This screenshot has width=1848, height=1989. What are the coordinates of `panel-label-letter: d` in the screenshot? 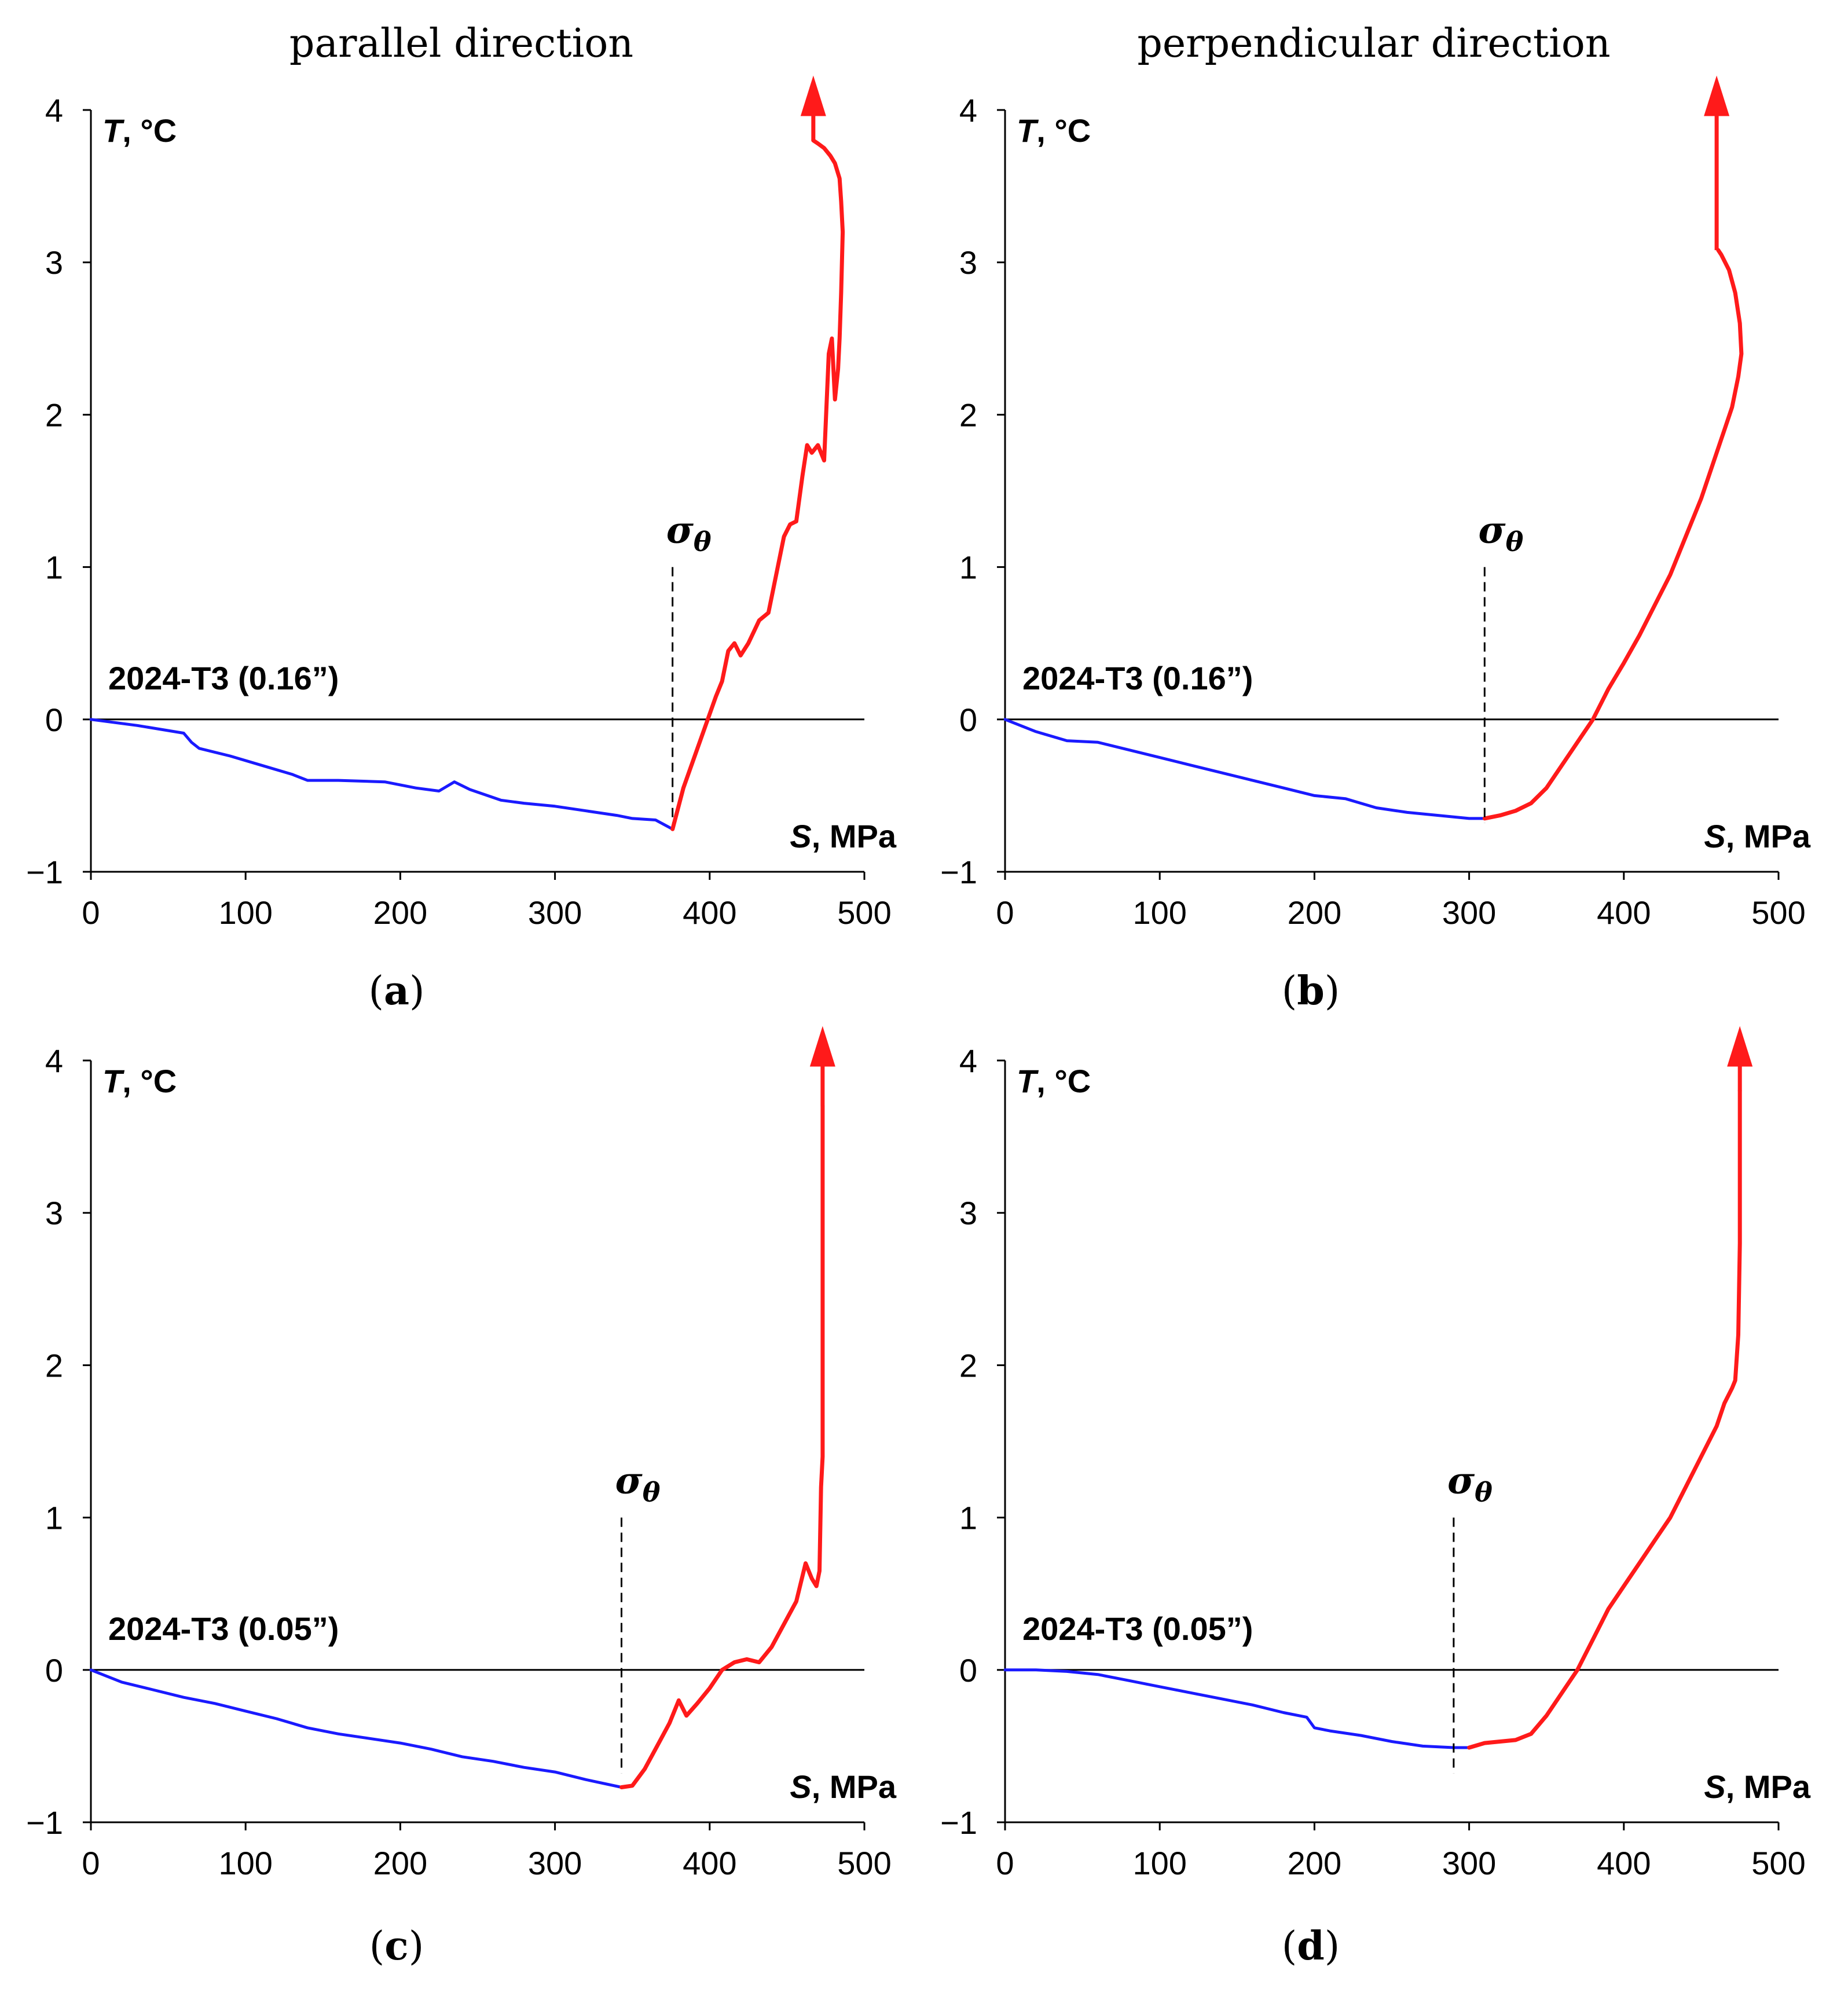 It's located at (1311, 1946).